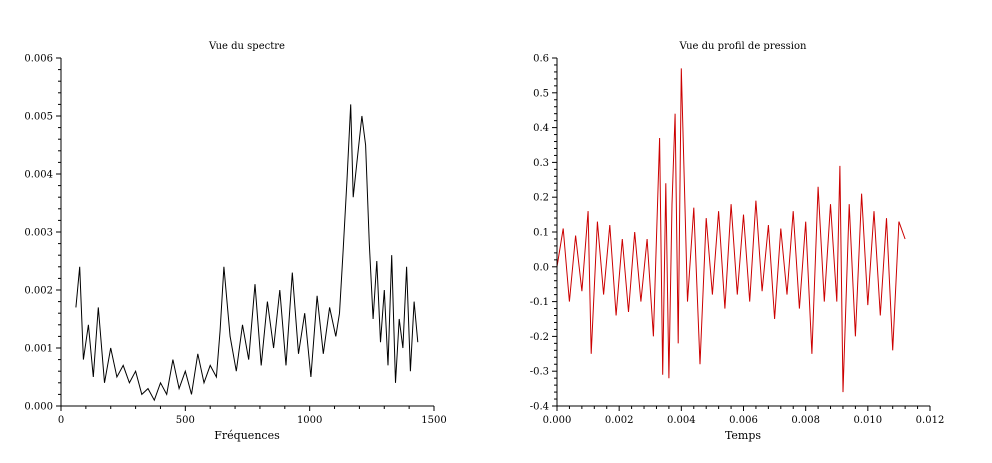  Describe the element at coordinates (541, 267) in the screenshot. I see `pressure-profile-chart-y-tick-label: 0.0` at that location.